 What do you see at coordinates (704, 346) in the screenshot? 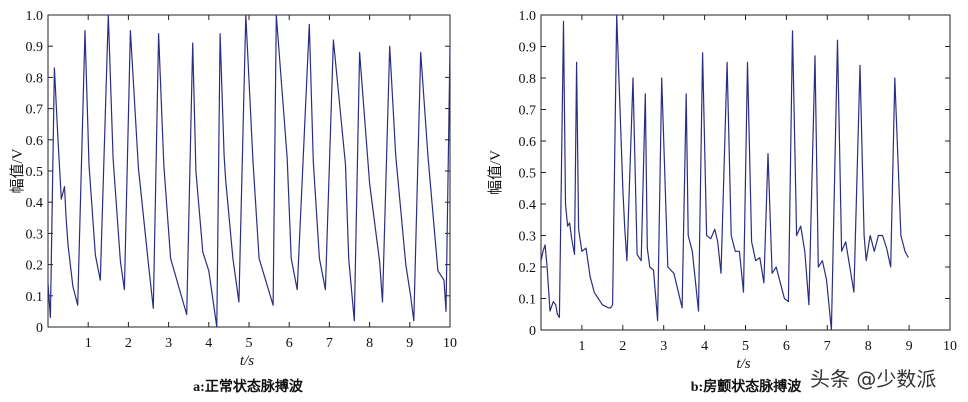
I see `chart-b-xtick-label: 4` at bounding box center [704, 346].